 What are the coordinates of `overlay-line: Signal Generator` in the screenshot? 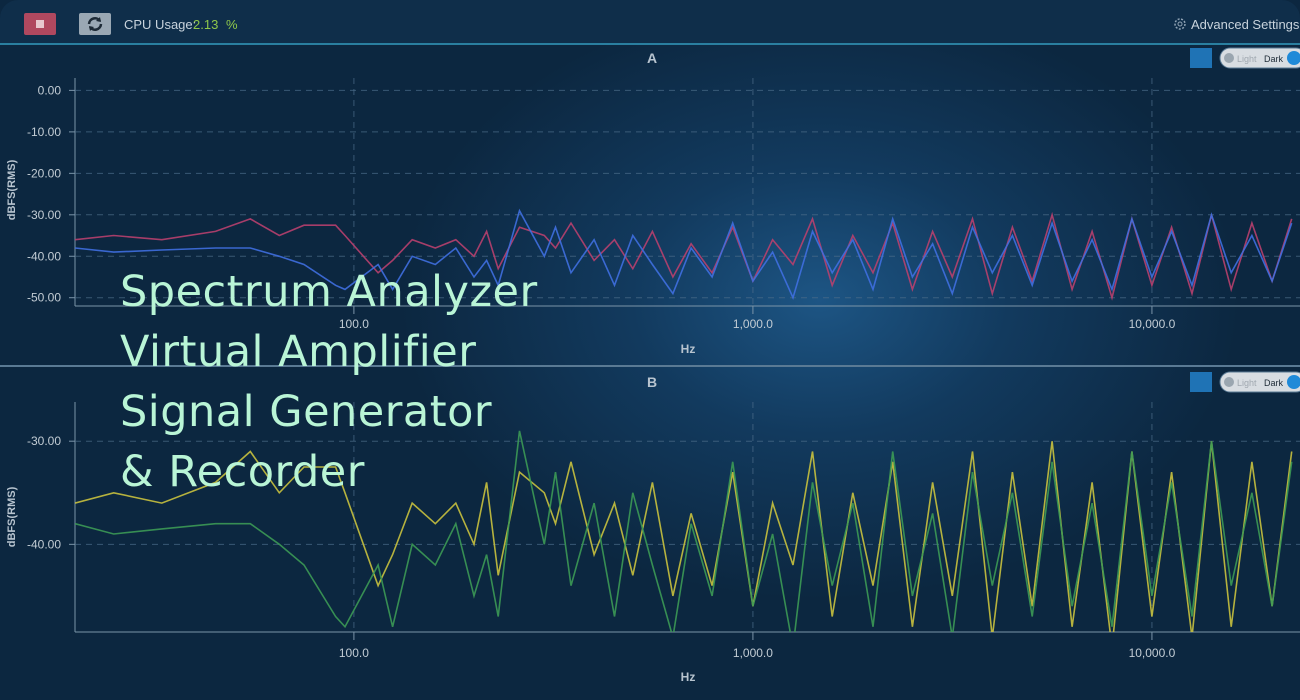 It's located at (306, 412).